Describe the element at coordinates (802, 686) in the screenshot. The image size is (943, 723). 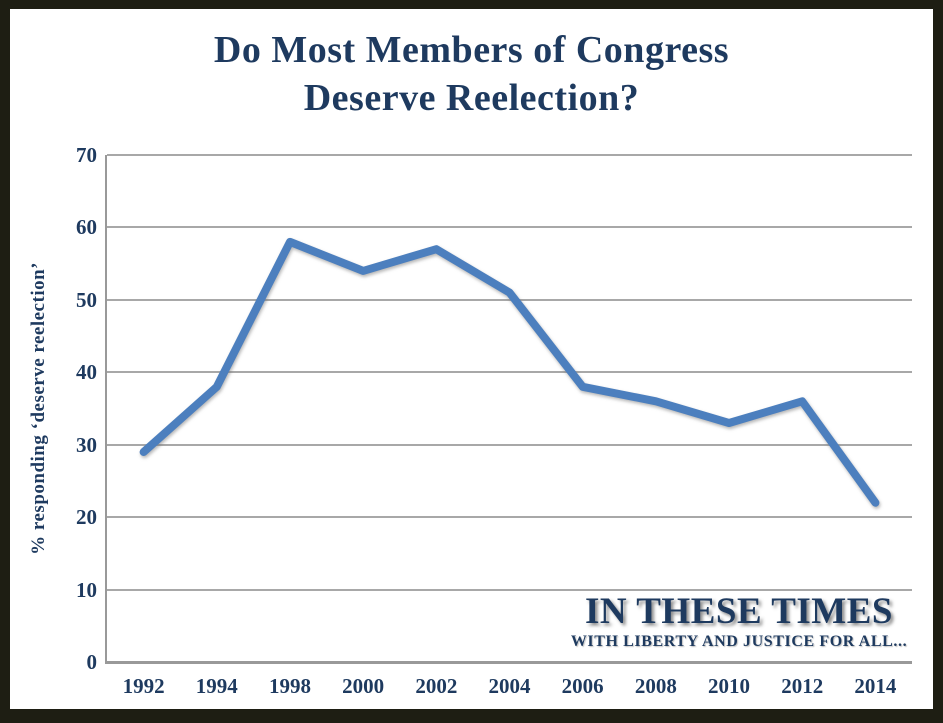
I see `x-tick-label-2012: 2012` at that location.